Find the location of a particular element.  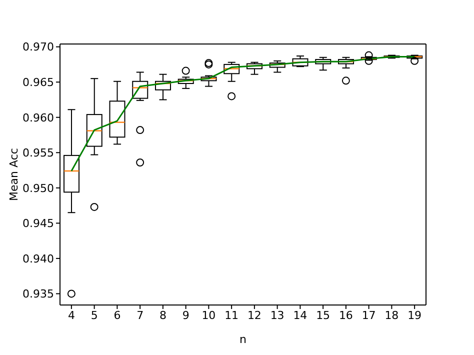

x-tick-label: 11 is located at coordinates (231, 315).